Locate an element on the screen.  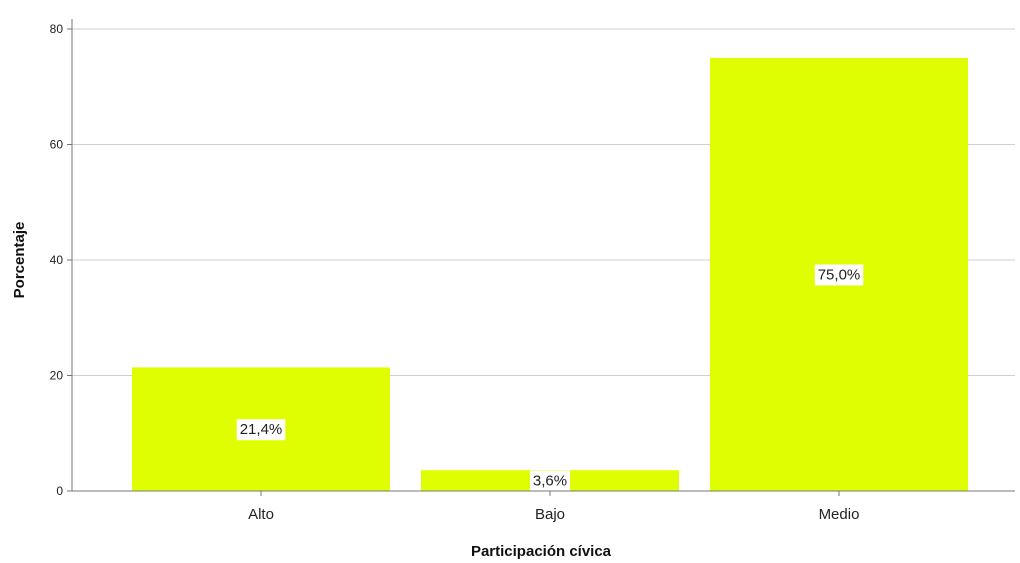
y-tick-label: 80 is located at coordinates (57, 29).